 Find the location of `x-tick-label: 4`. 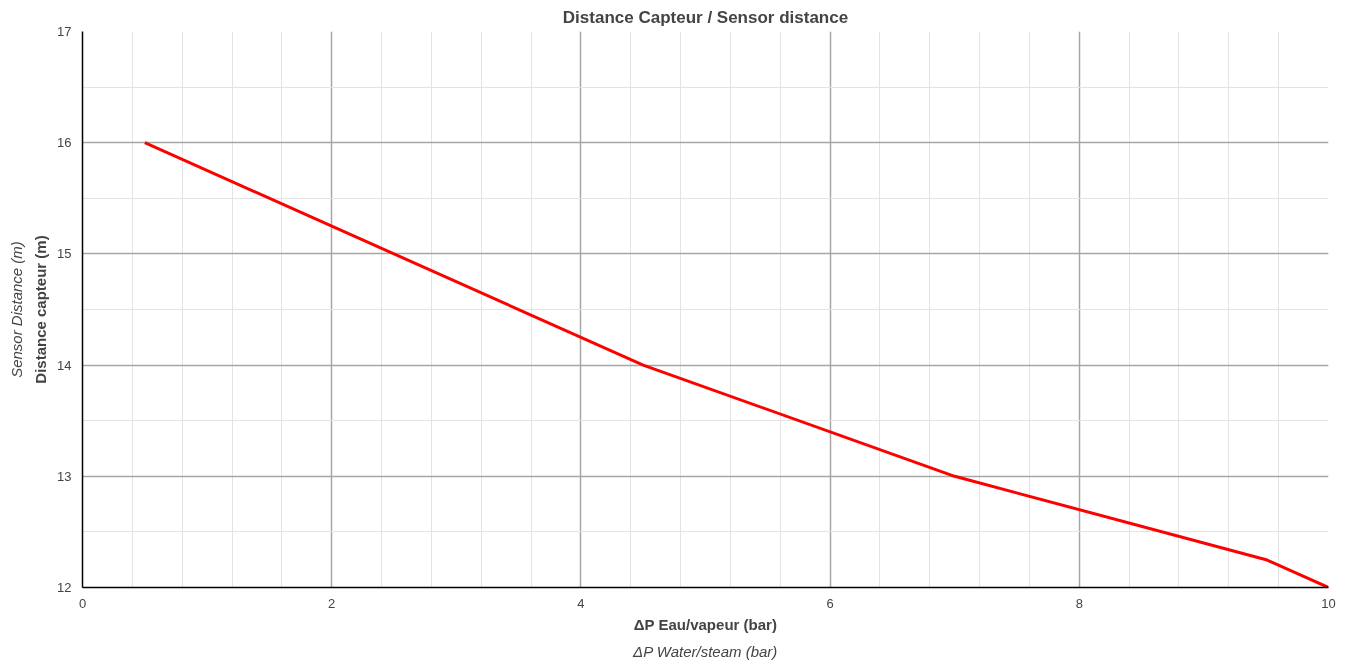

x-tick-label: 4 is located at coordinates (581, 603).